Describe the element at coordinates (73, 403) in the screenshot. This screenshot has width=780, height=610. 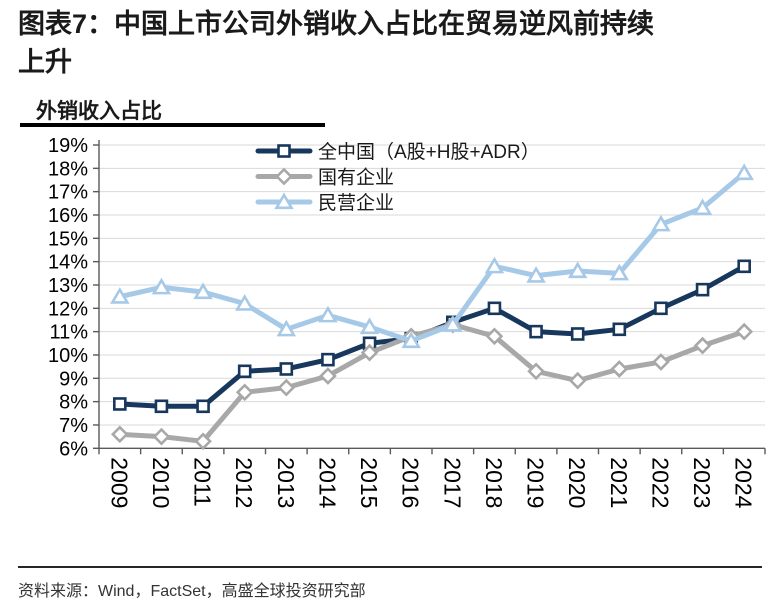
I see `svg-text: 8%` at that location.